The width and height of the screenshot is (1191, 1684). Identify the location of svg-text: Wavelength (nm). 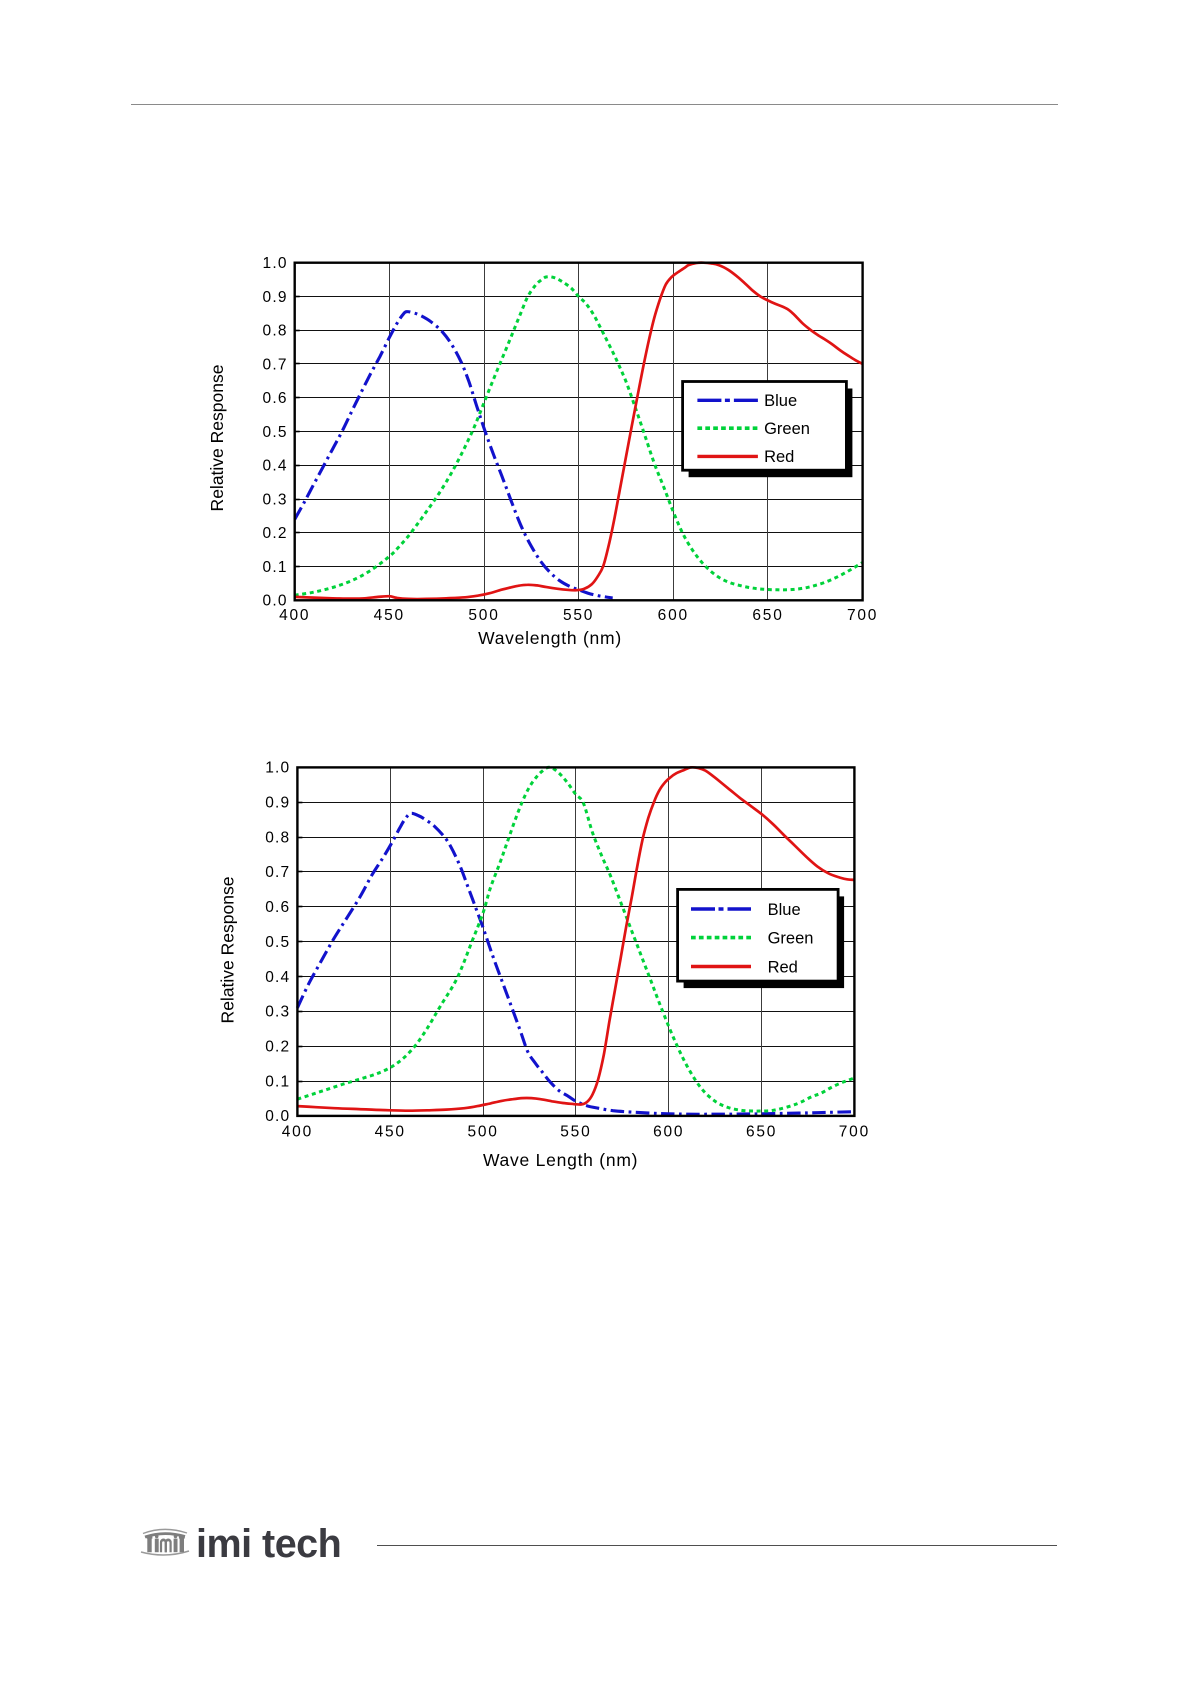
(550, 638).